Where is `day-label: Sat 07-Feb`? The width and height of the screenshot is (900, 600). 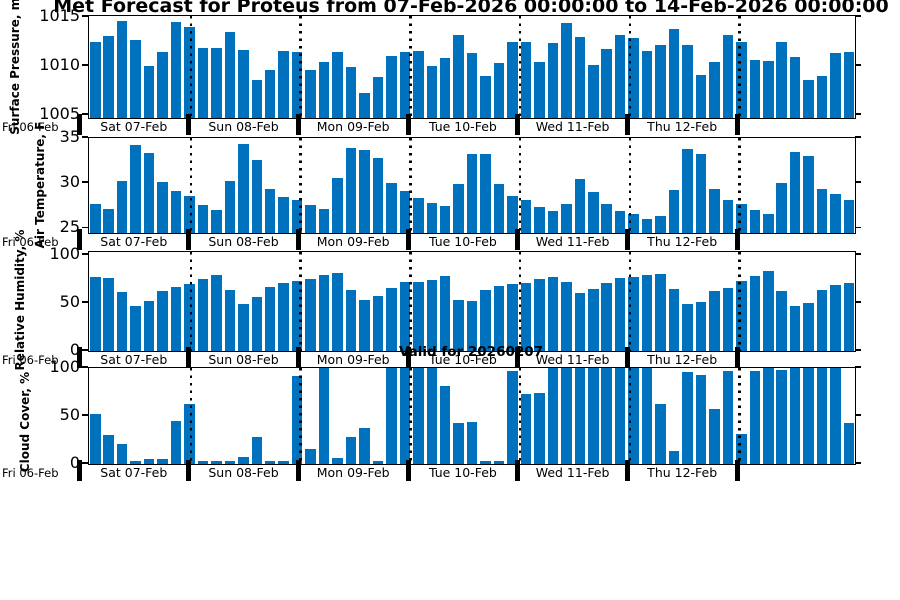 day-label: Sat 07-Feb is located at coordinates (134, 241).